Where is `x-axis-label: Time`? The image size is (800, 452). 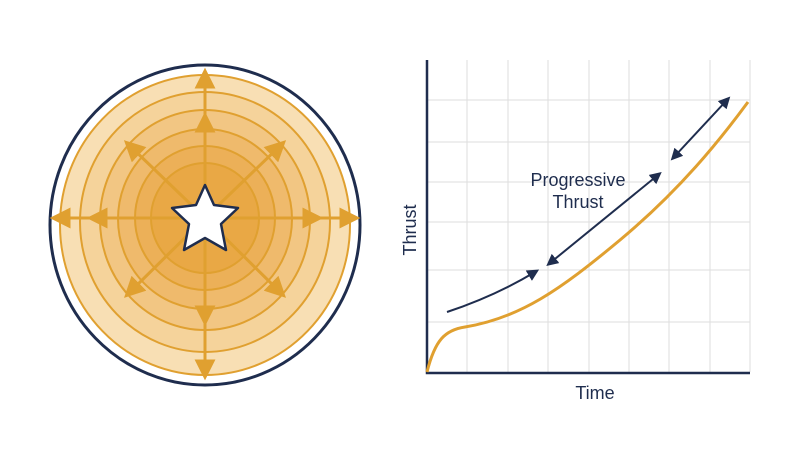
x-axis-label: Time is located at coordinates (594, 393).